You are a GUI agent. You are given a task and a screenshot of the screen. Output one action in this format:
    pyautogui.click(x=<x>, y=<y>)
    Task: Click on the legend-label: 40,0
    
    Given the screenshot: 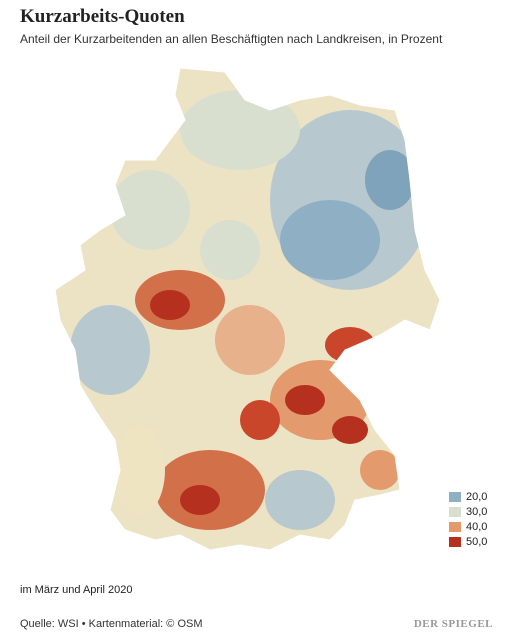 What is the action you would take?
    pyautogui.click(x=476, y=527)
    